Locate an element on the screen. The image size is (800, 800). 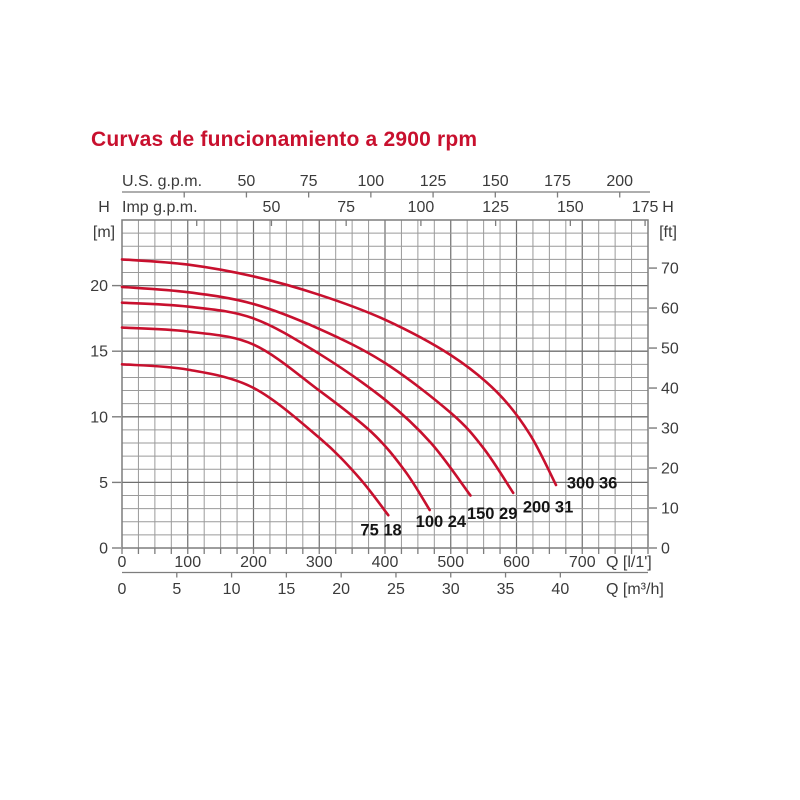
chart-title: Curvas de funcionamiento a 2900 rpm is located at coordinates (284, 139).